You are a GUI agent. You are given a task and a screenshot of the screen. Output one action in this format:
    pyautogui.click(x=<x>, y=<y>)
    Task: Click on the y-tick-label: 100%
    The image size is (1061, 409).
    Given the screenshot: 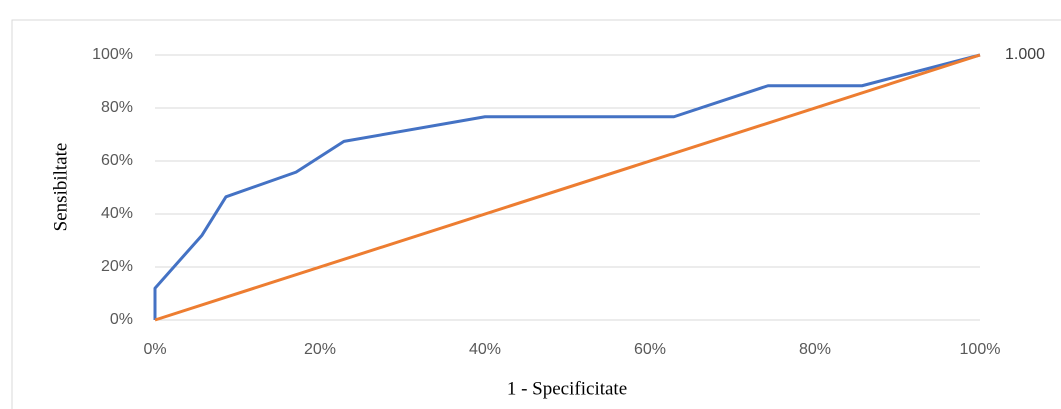 What is the action you would take?
    pyautogui.click(x=112, y=54)
    